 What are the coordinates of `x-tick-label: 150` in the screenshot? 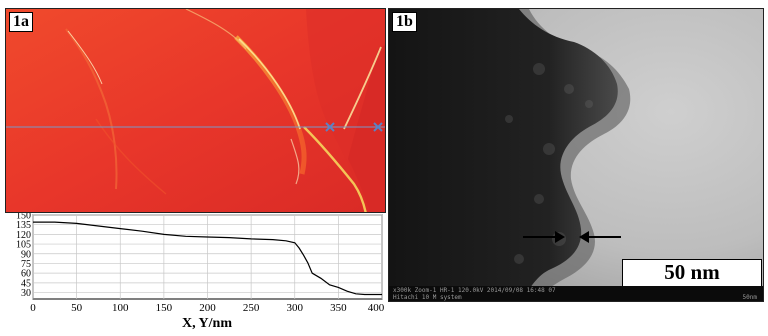 It's located at (164, 308).